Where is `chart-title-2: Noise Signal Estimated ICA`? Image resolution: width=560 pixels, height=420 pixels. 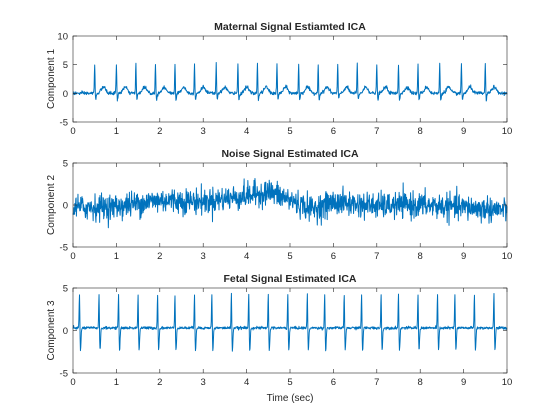
chart-title-2: Noise Signal Estimated ICA is located at coordinates (290, 154).